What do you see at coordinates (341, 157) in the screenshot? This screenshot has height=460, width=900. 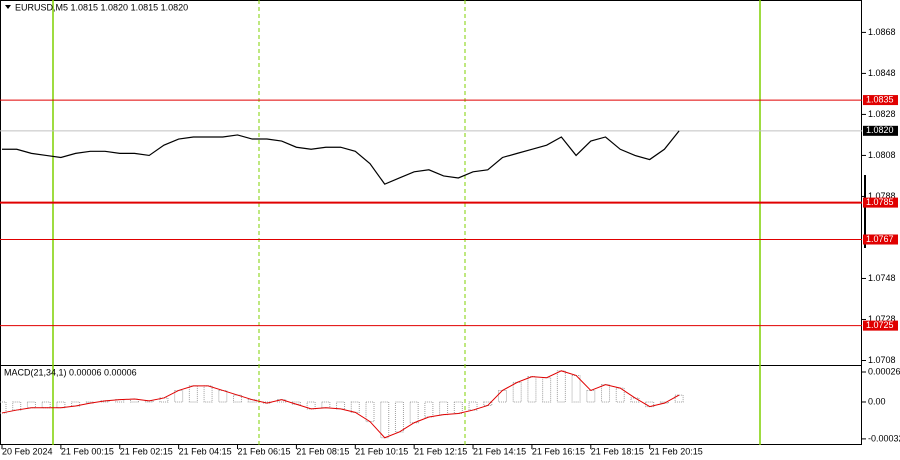 I see `price-line` at bounding box center [341, 157].